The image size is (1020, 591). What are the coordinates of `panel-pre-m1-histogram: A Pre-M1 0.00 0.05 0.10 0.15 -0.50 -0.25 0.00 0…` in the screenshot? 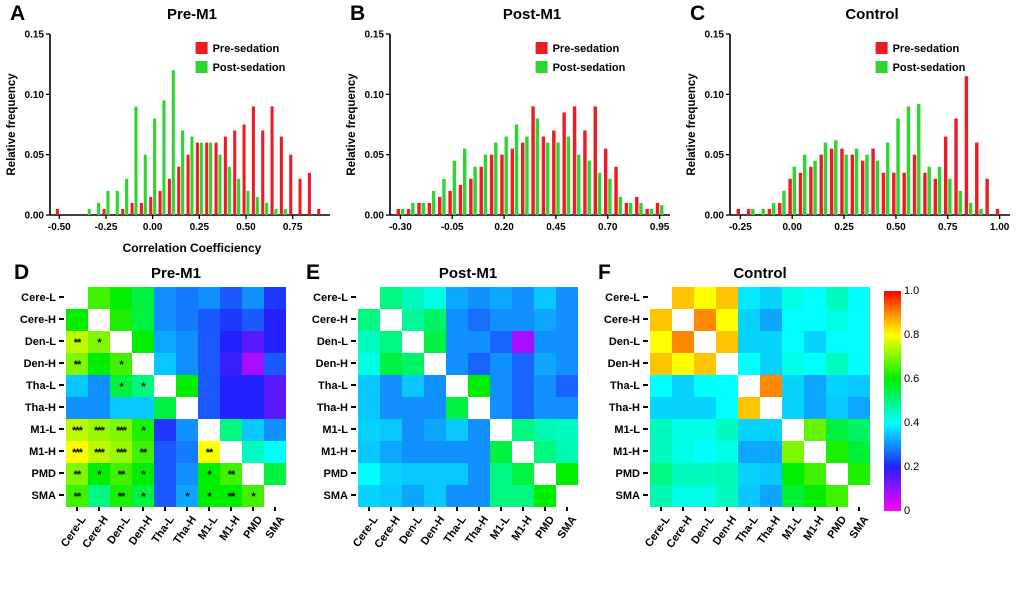 It's located at (170, 129).